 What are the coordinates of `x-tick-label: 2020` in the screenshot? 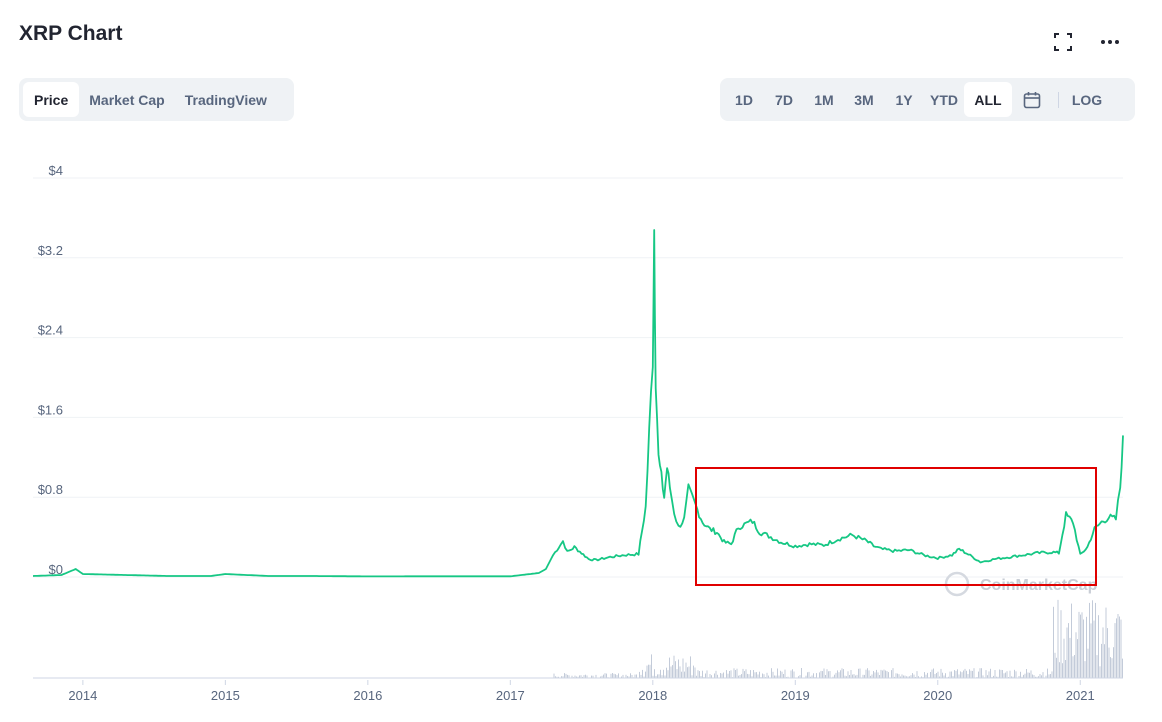 It's located at (937, 695).